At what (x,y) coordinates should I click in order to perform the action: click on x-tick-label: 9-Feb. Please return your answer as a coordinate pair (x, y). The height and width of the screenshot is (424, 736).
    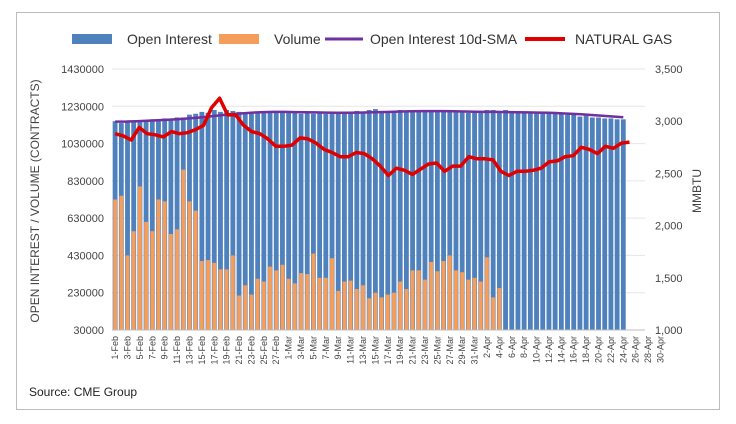
    Looking at the image, I should click on (165, 348).